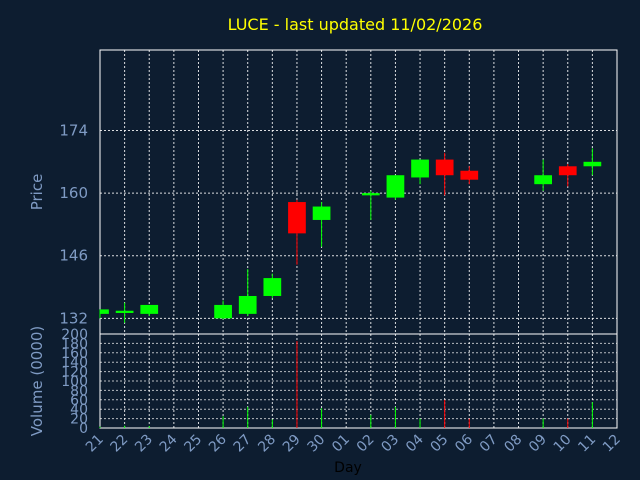 This screenshot has width=640, height=480. What do you see at coordinates (346, 384) in the screenshot?
I see `volume-bars` at bounding box center [346, 384].